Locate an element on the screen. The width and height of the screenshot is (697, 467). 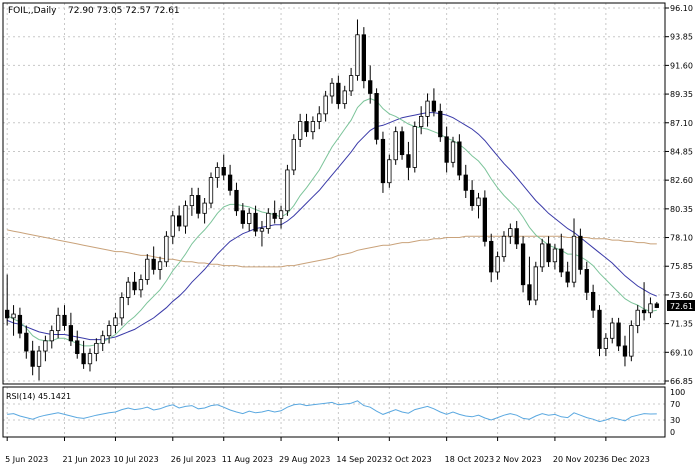
y-tick-label: 93.85 is located at coordinates (681, 37).